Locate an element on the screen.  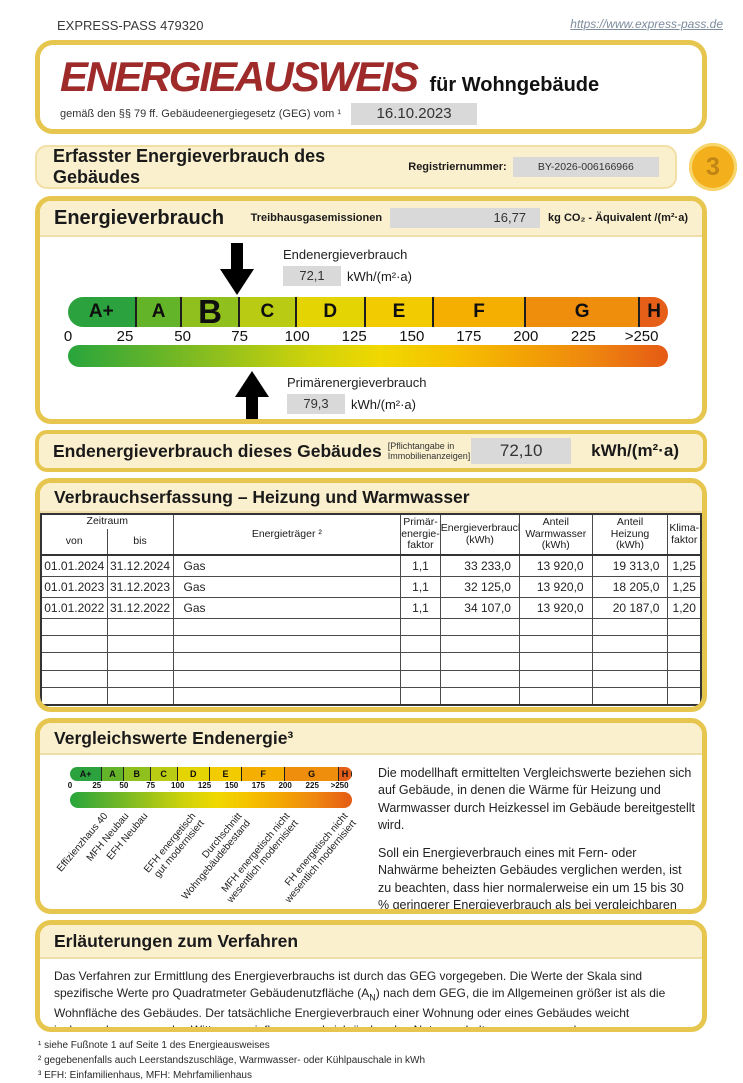
energy-section-title: Energieverbrauch is located at coordinates (139, 217).